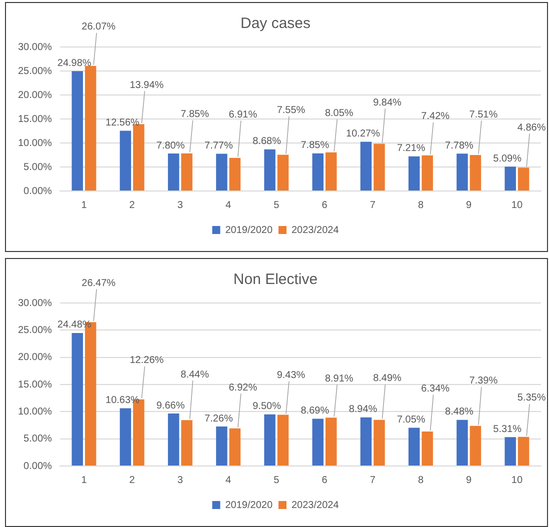  What do you see at coordinates (291, 110) in the screenshot?
I see `data-label: 7.55%` at bounding box center [291, 110].